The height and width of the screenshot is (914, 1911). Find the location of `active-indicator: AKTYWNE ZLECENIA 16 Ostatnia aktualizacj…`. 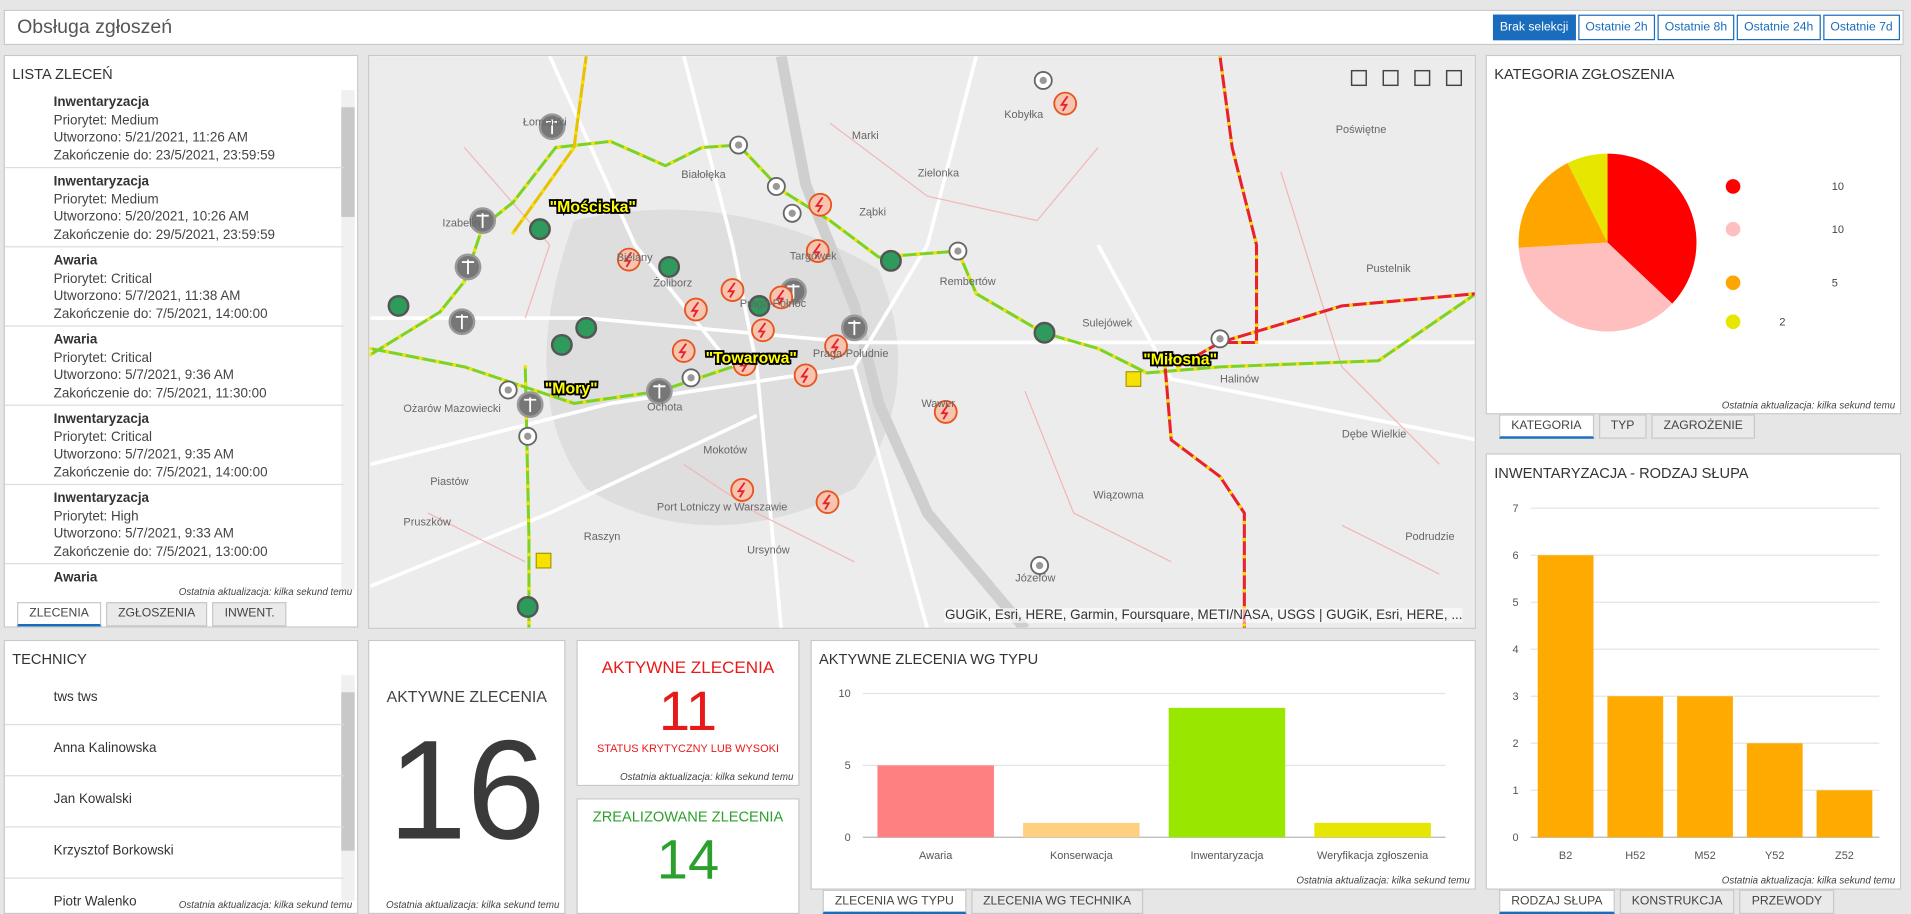

active-indicator: AKTYWNE ZLECENIA 16 Ostatnia aktualizacj… is located at coordinates (467, 776).